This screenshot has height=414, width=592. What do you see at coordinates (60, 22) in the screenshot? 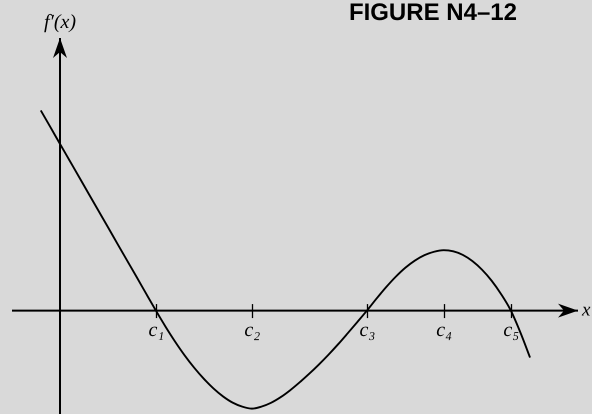
I see `y-axis-title: f′(x)` at bounding box center [60, 22].